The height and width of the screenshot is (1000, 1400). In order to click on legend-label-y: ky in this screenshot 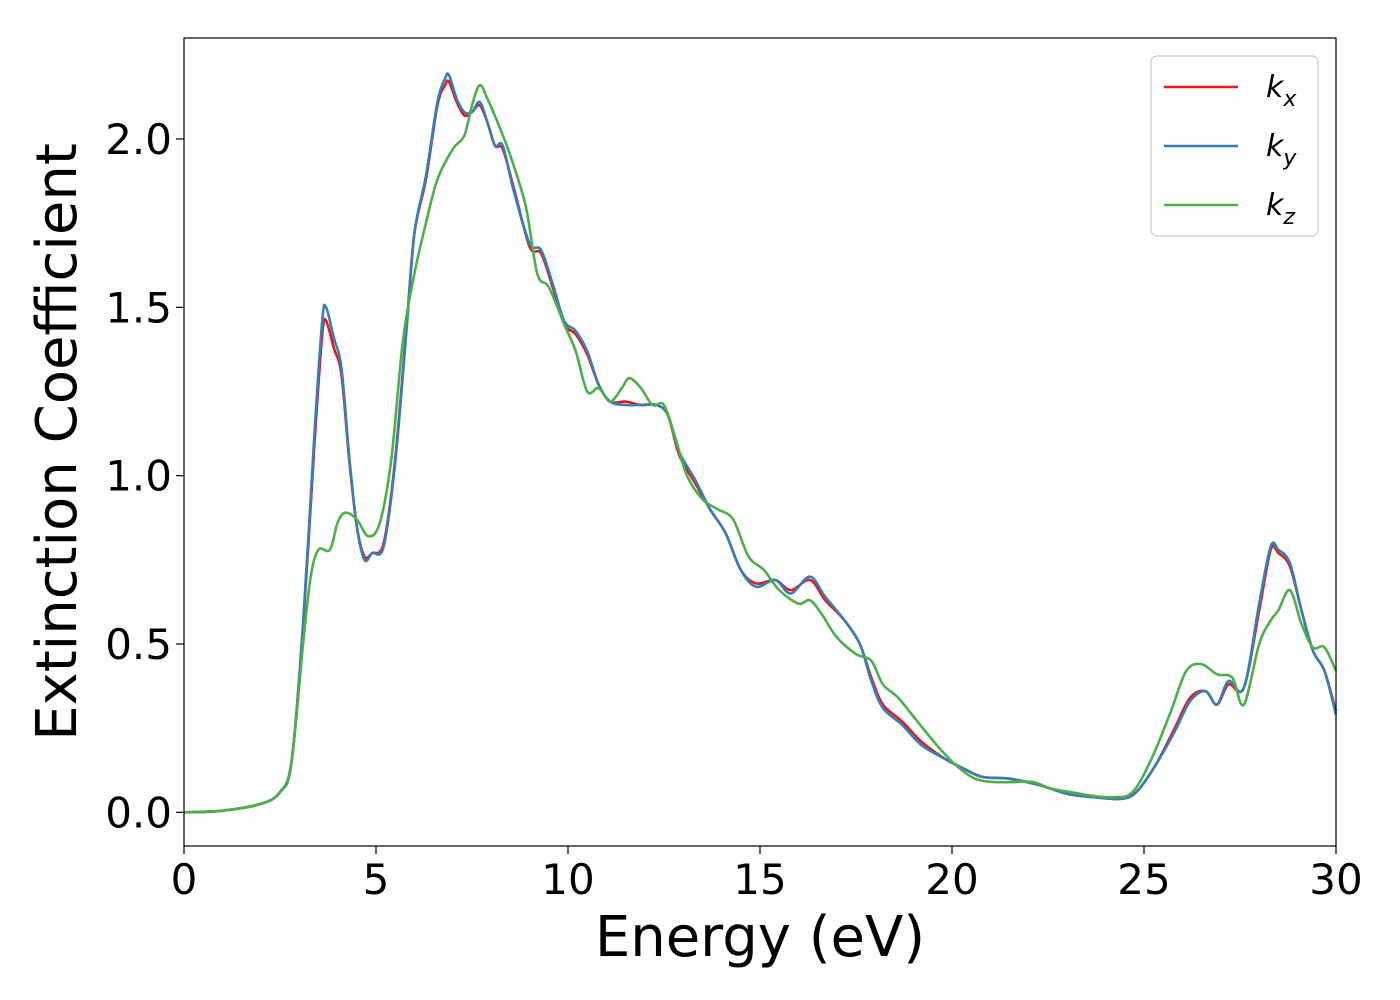, I will do `click(1281, 150)`.